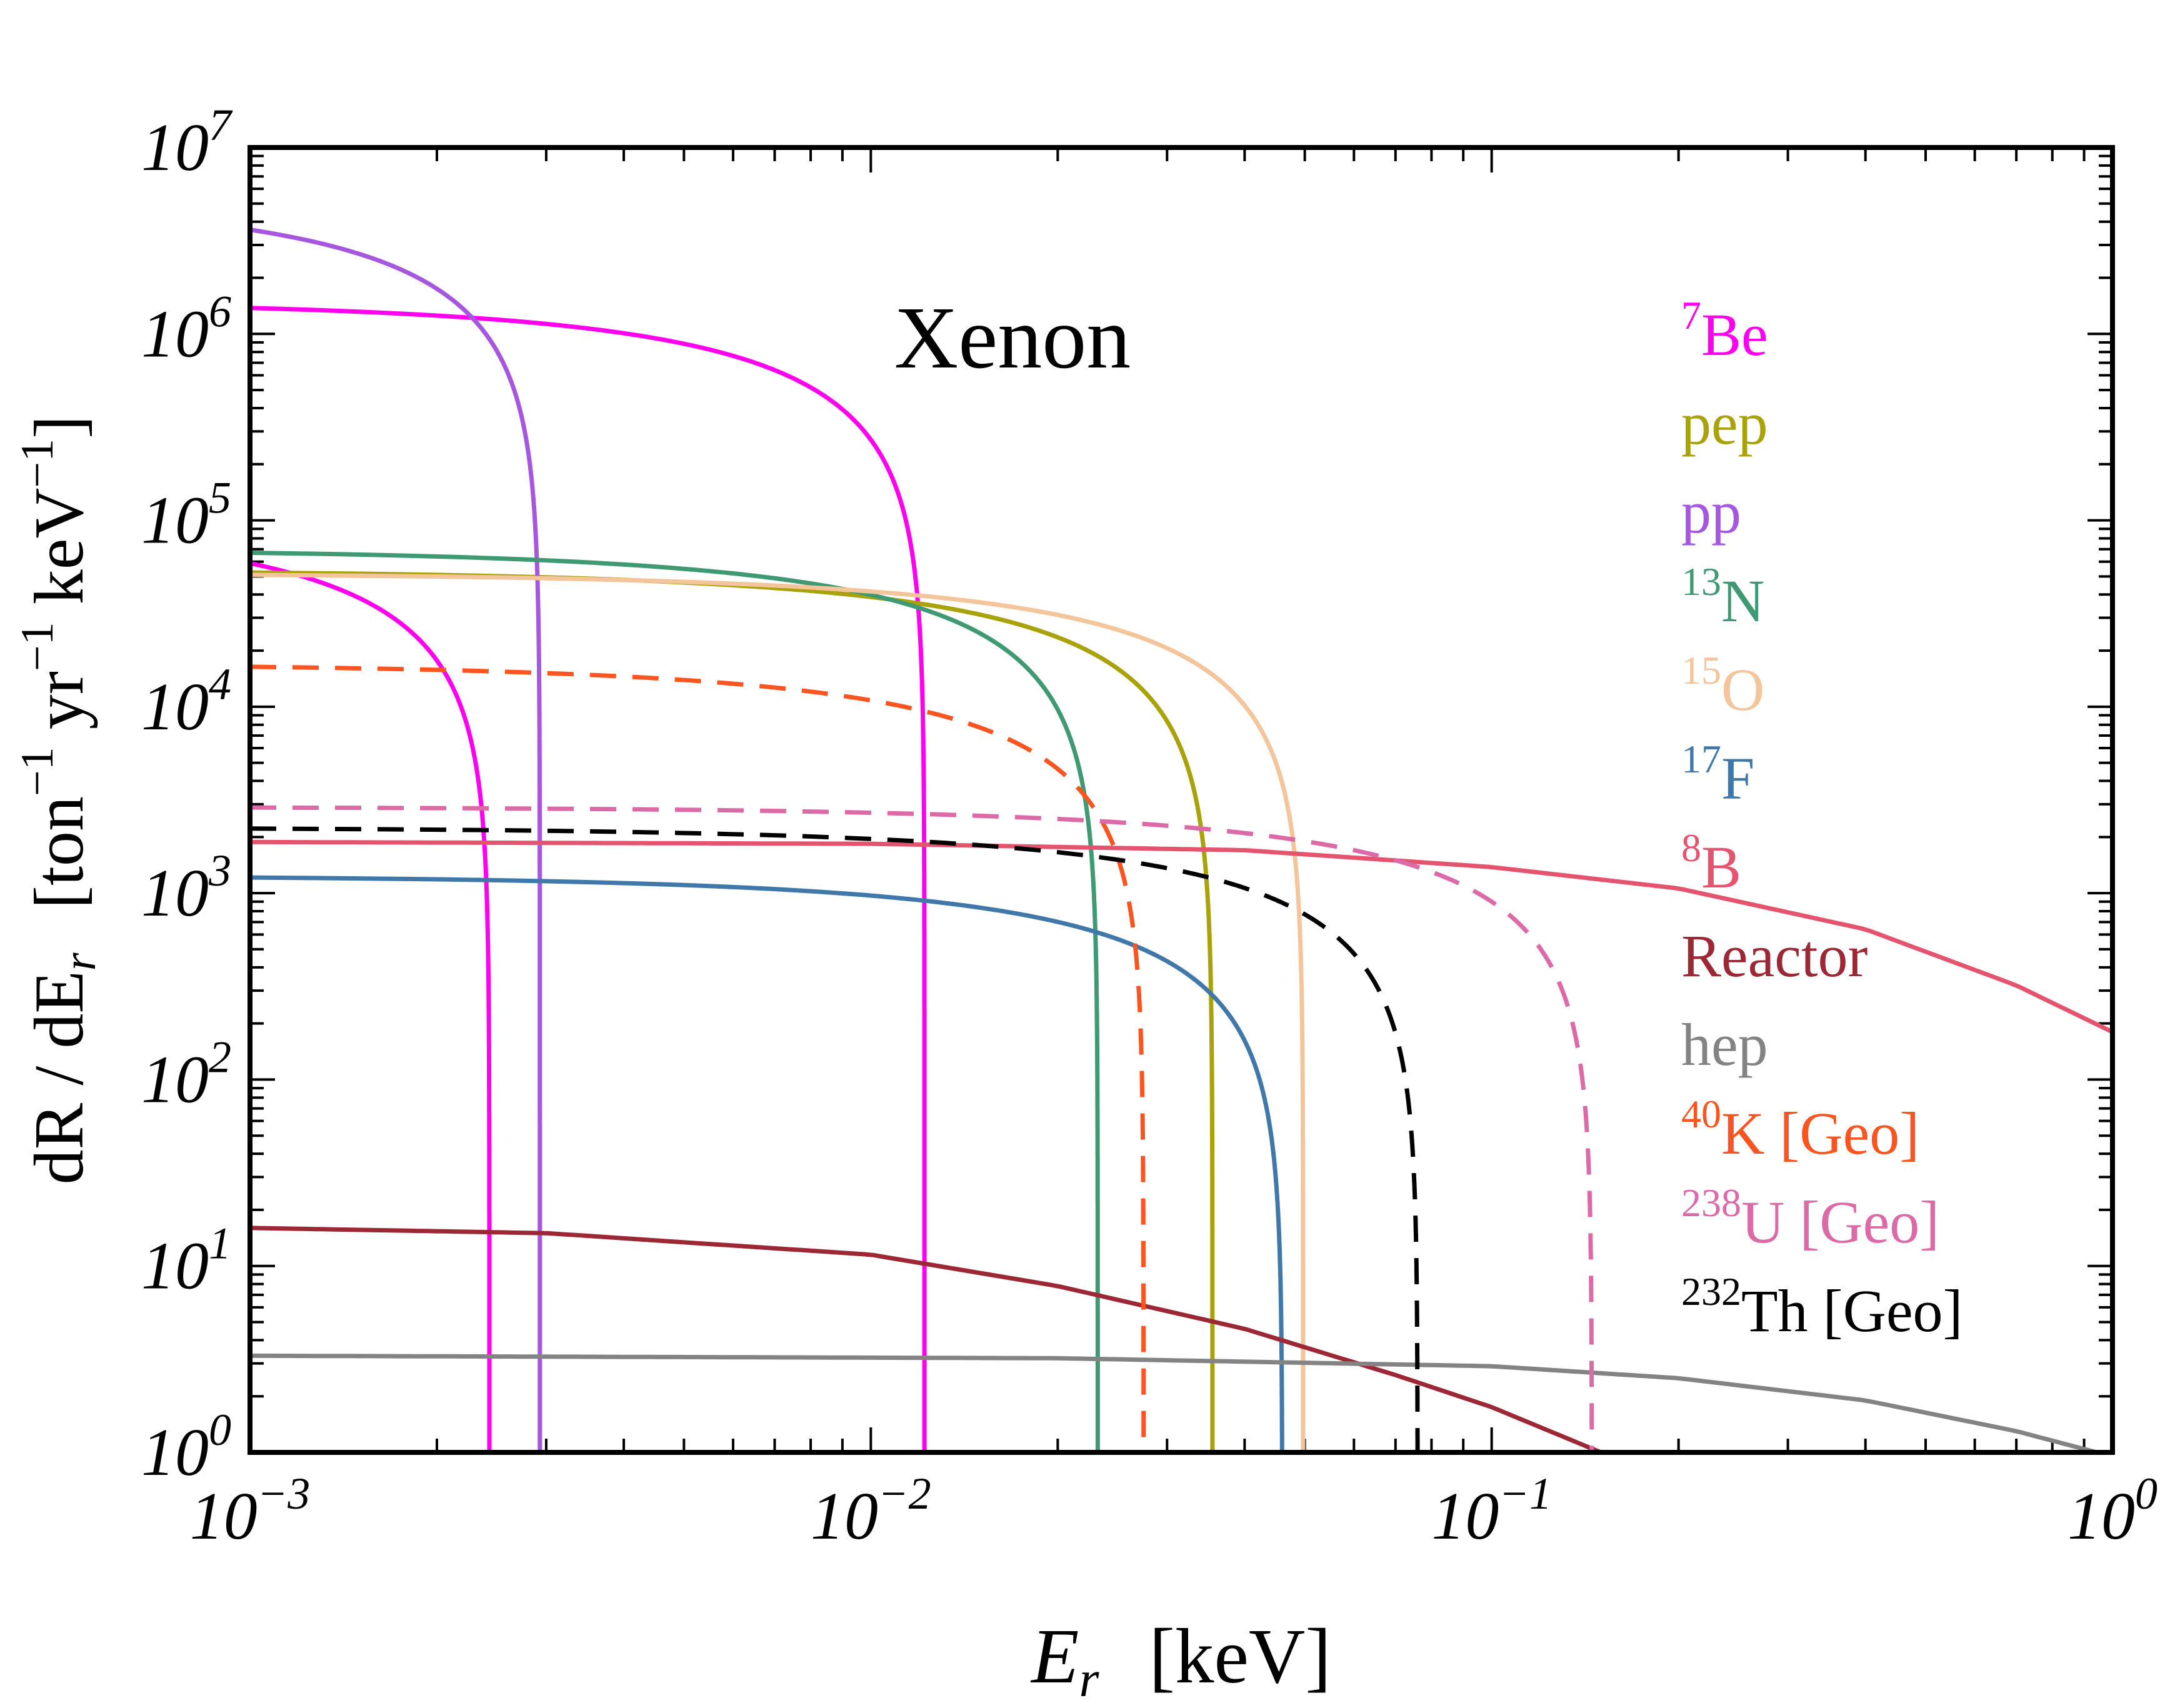 The width and height of the screenshot is (2170, 1708). I want to click on y-tick-label: 10⁰, so click(186, 1447).